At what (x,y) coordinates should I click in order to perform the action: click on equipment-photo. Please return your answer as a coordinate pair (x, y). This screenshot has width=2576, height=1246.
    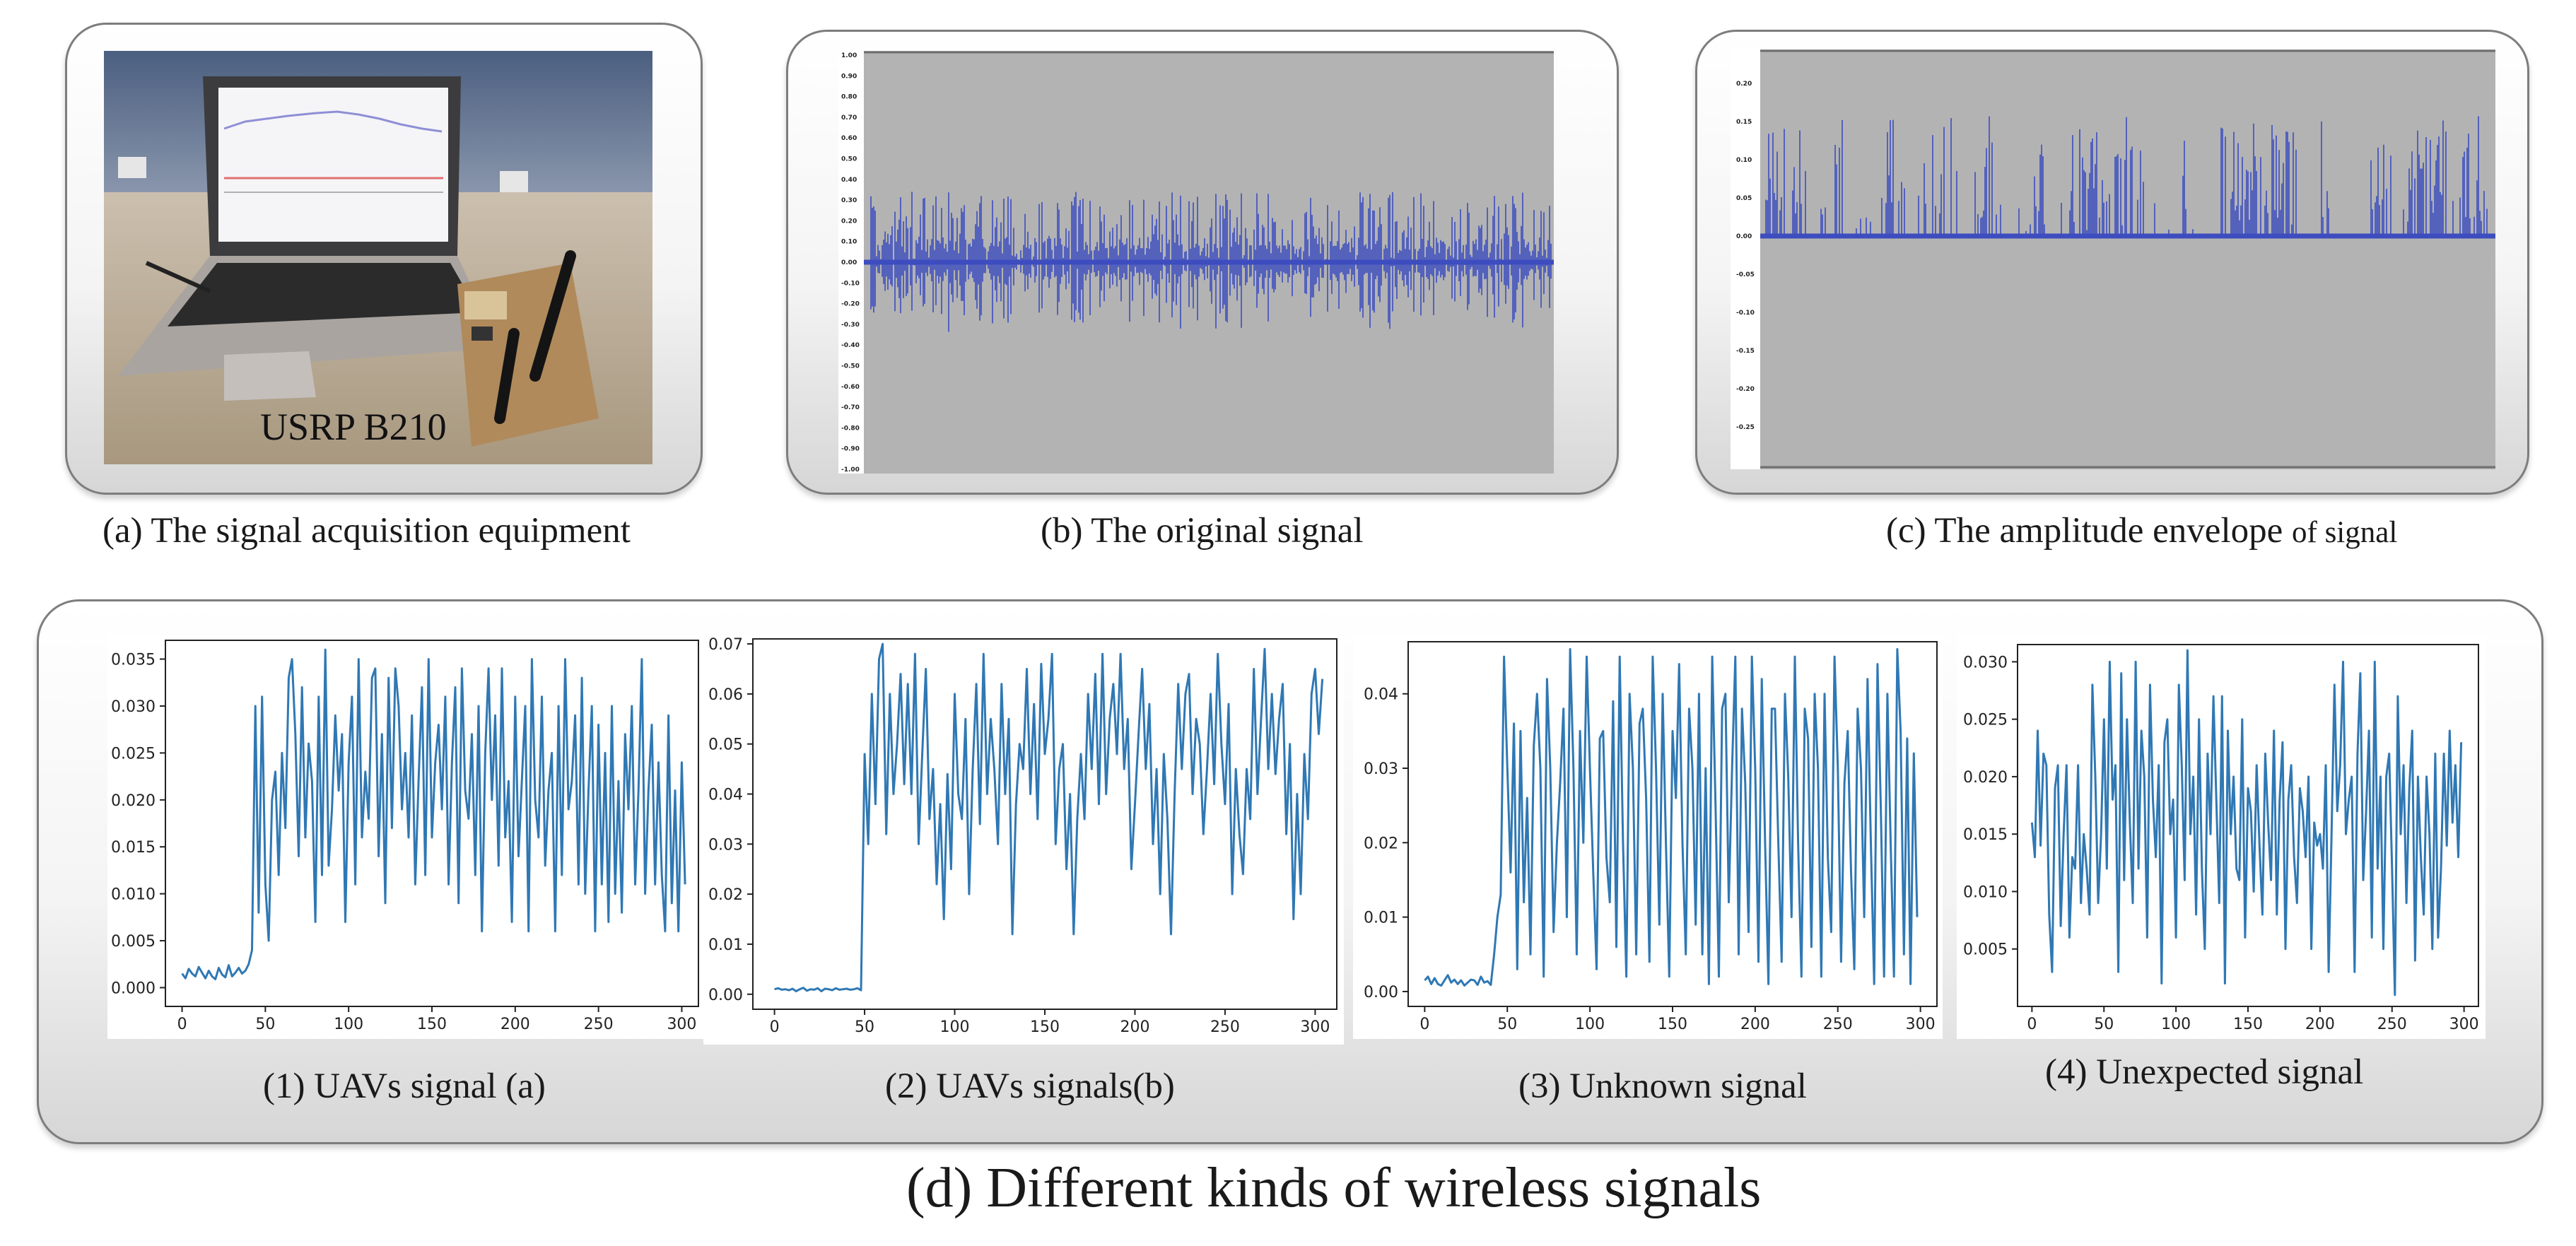
    Looking at the image, I should click on (378, 257).